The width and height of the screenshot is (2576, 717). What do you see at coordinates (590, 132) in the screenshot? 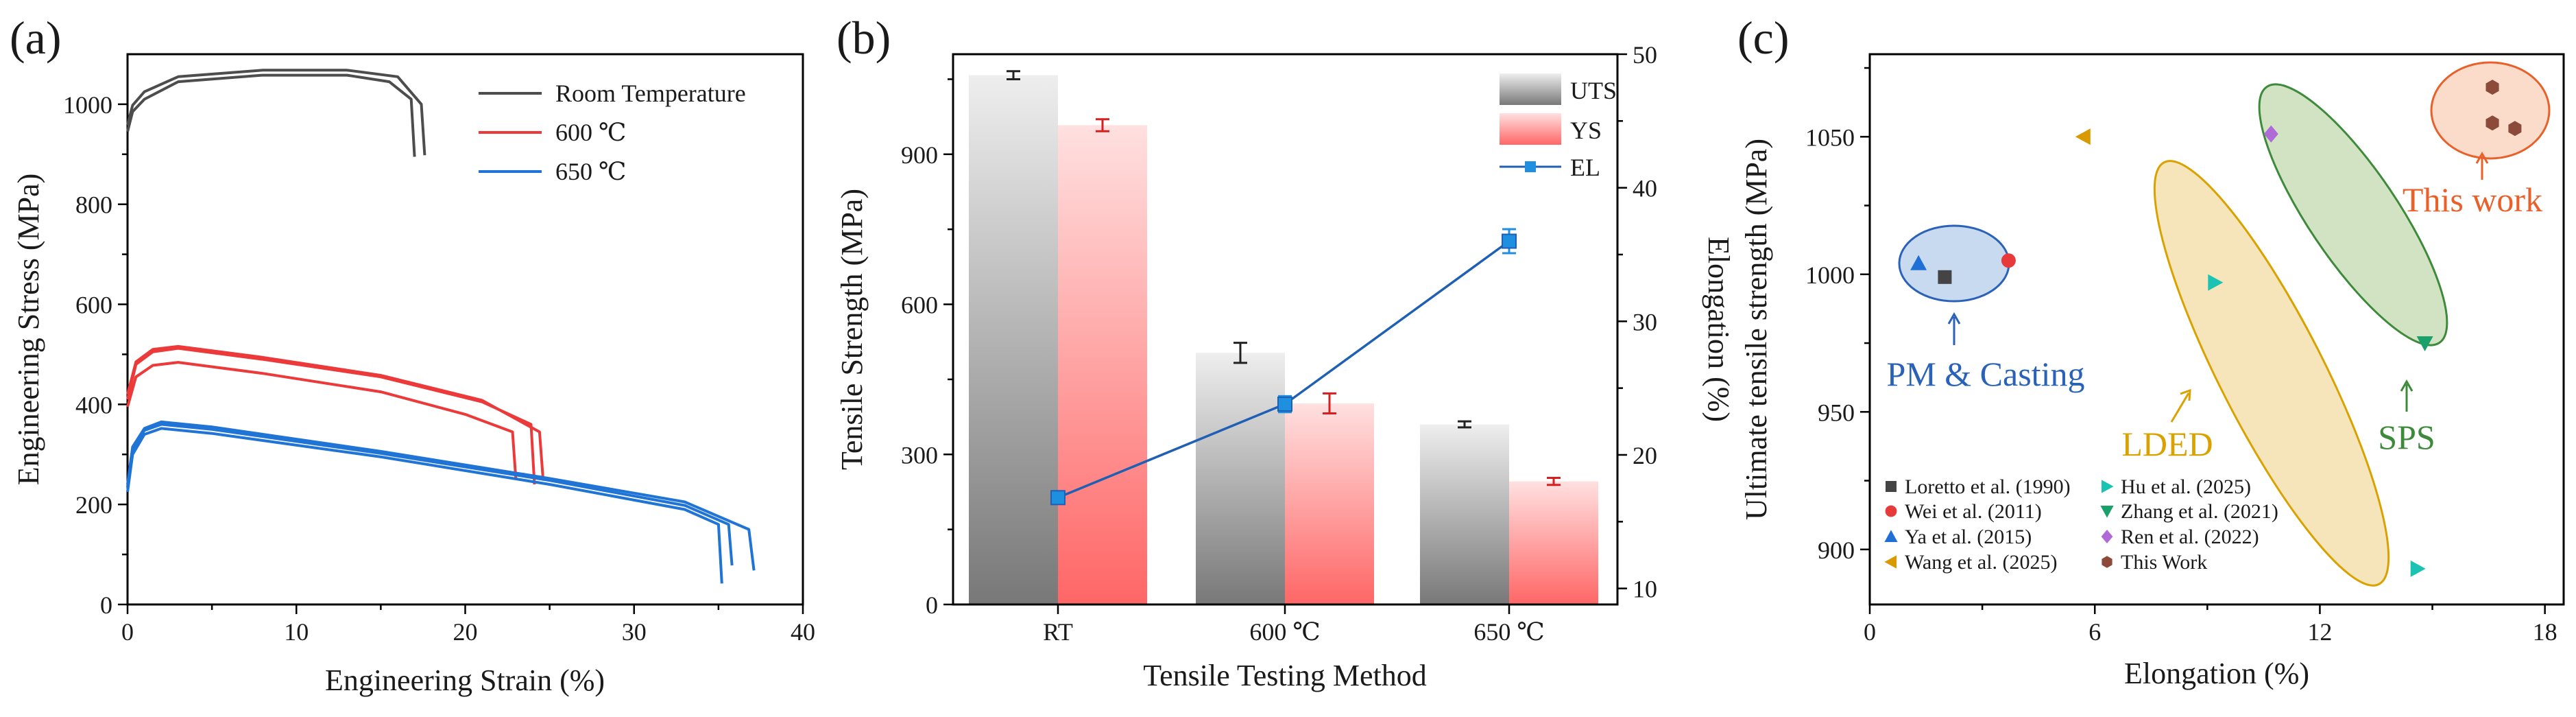
I see `legend-label-600: 600 ℃` at bounding box center [590, 132].